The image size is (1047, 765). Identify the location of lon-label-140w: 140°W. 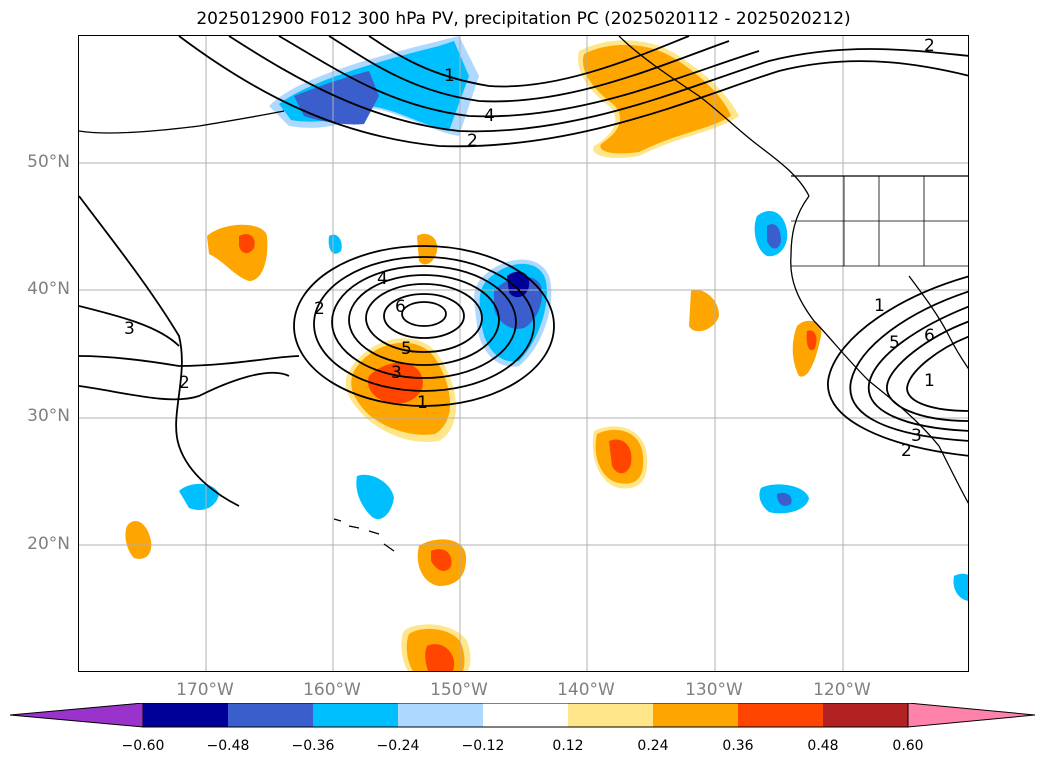
(586, 690).